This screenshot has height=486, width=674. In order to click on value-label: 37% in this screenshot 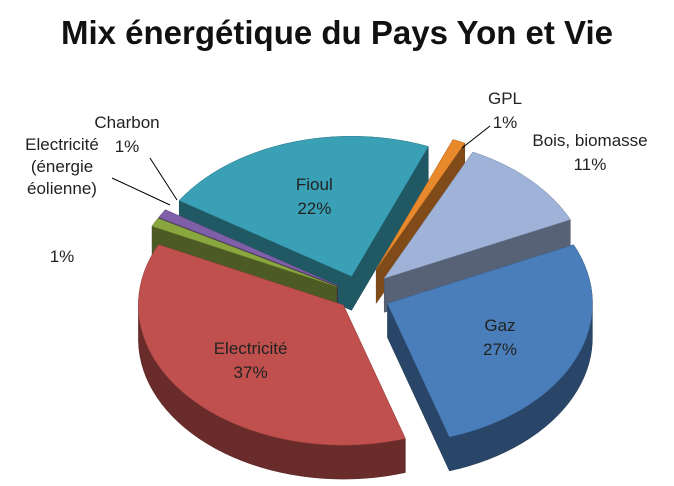, I will do `click(250, 373)`.